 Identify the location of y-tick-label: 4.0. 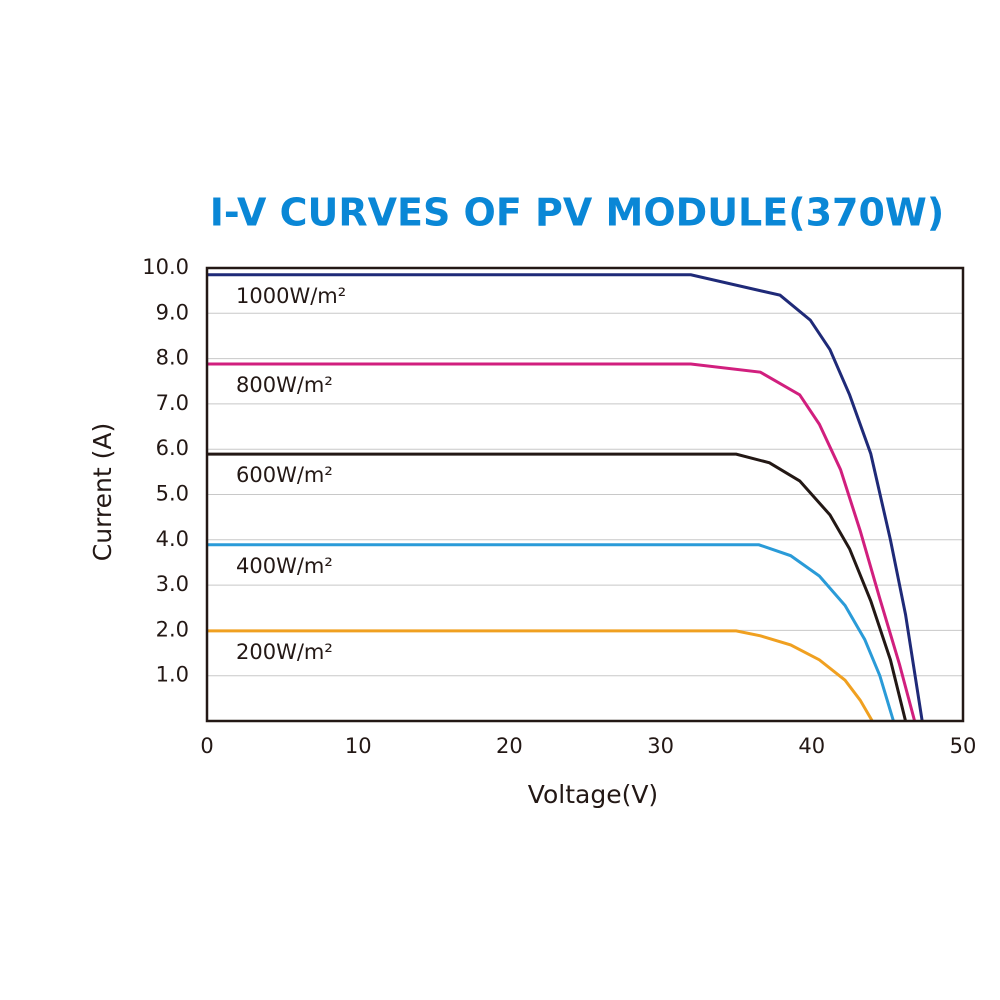
(172, 539).